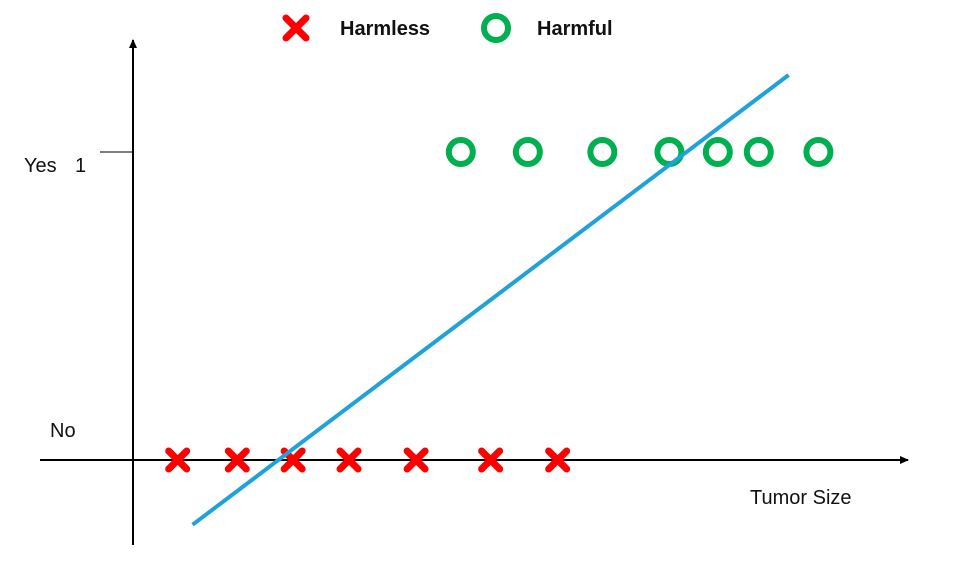 The width and height of the screenshot is (970, 571). Describe the element at coordinates (575, 29) in the screenshot. I see `legend-harmful-label: Harmful` at that location.